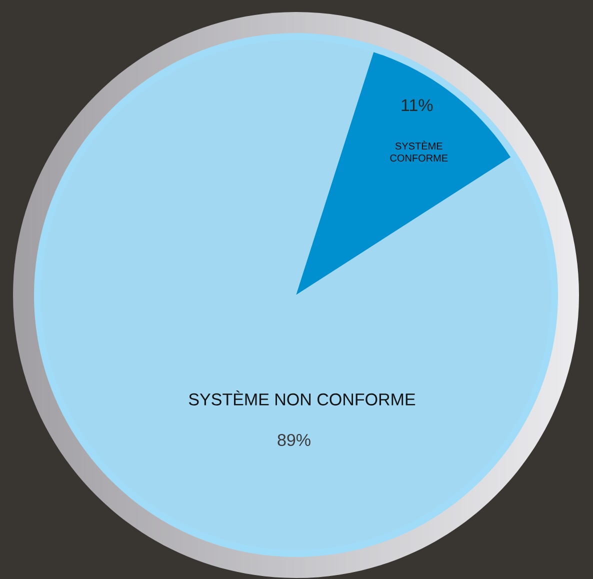 The height and width of the screenshot is (579, 593). I want to click on data-label: 89%, so click(294, 440).